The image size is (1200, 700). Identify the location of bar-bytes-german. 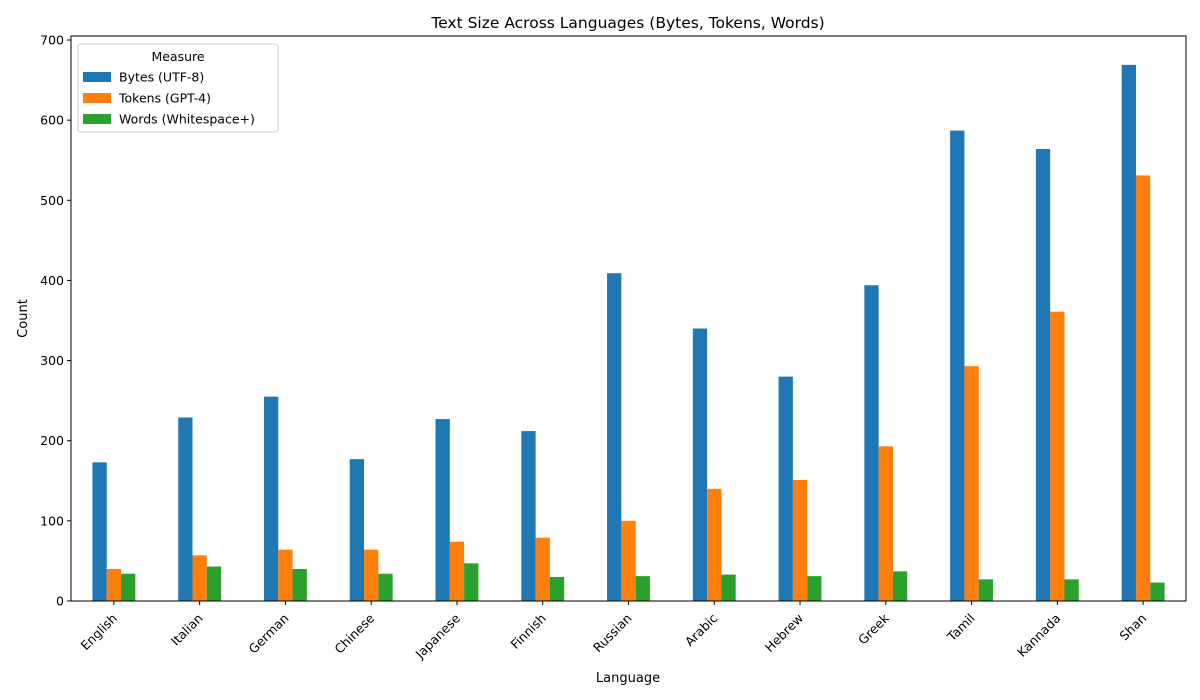
(271, 498).